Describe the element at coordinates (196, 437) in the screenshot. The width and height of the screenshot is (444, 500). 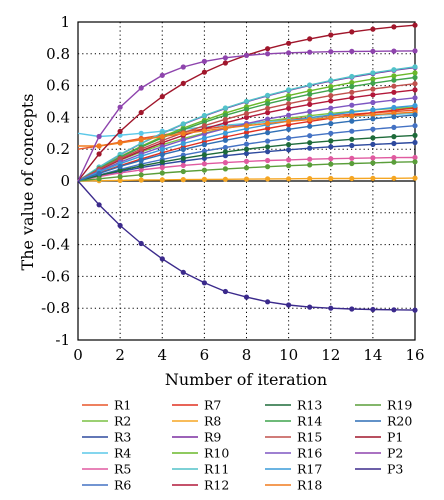
I see `legend-item-r9: R9` at that location.